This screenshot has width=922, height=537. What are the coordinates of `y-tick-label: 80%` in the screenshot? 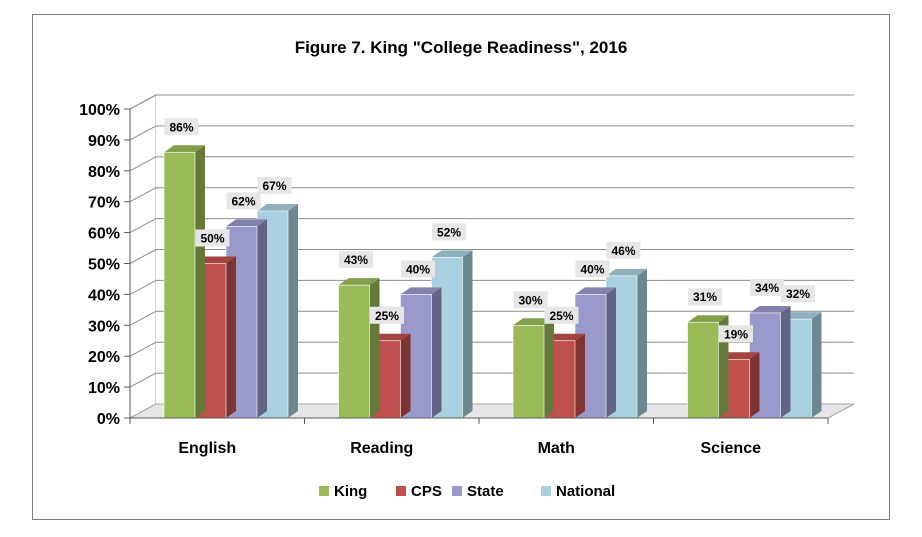 It's located at (104, 172).